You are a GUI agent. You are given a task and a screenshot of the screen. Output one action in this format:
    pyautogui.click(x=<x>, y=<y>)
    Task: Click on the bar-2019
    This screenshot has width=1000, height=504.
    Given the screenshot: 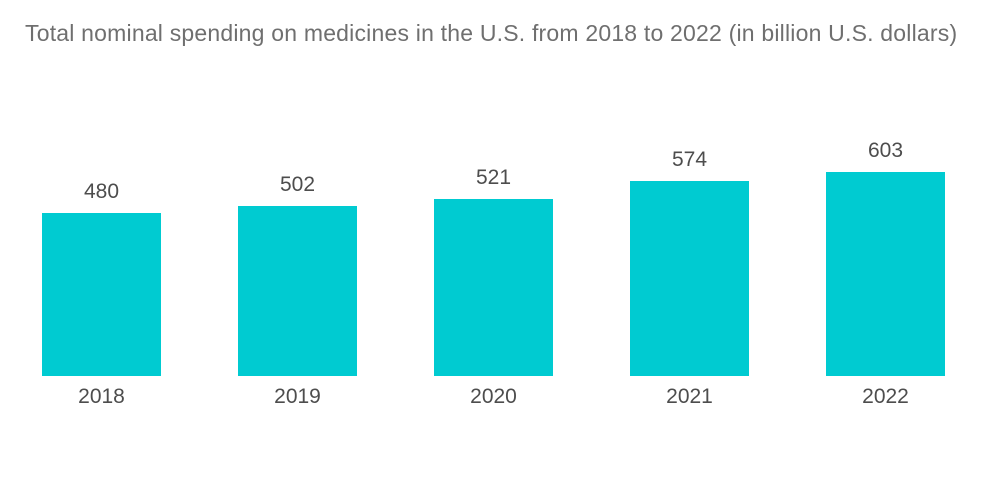 What is the action you would take?
    pyautogui.click(x=297, y=291)
    